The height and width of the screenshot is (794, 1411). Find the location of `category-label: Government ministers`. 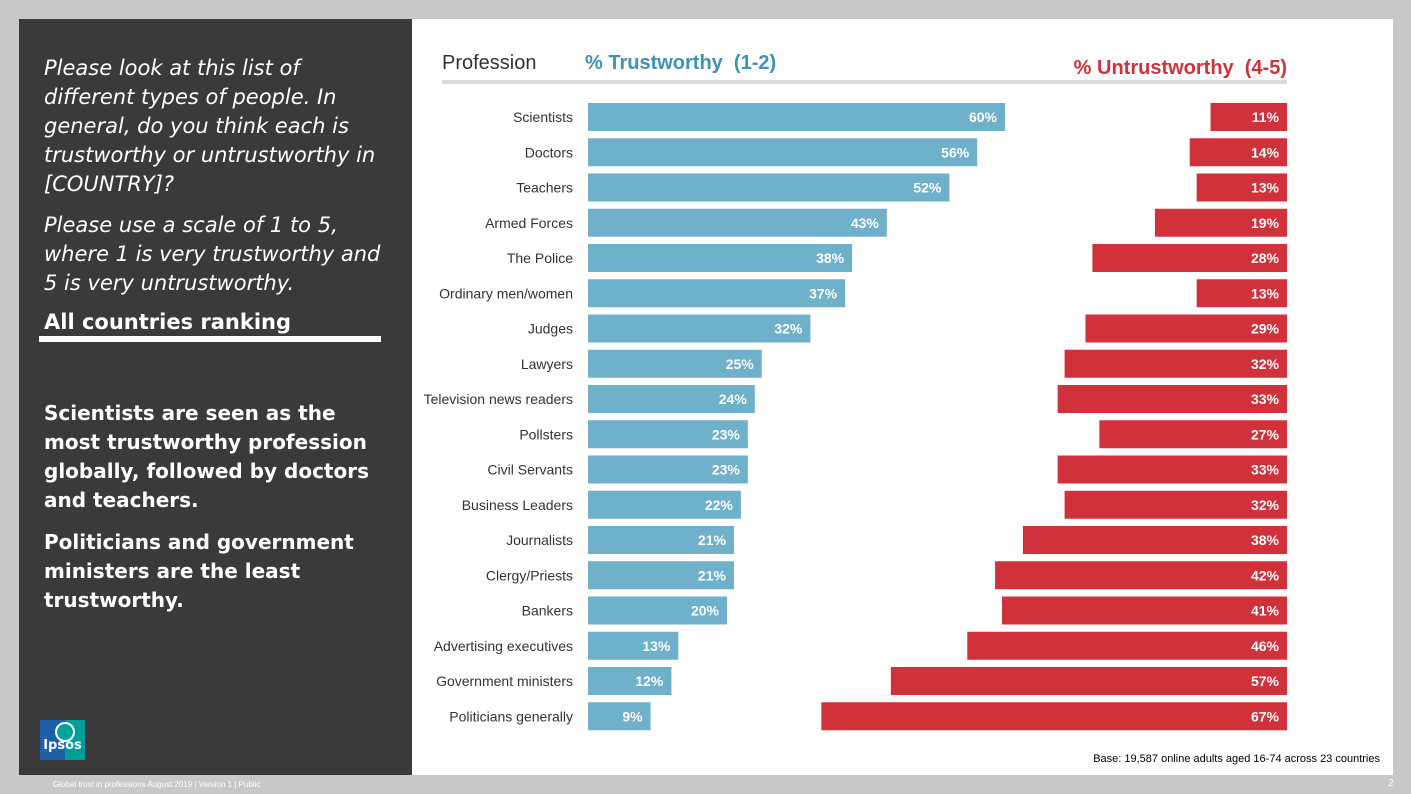

category-label: Government ministers is located at coordinates (504, 681).